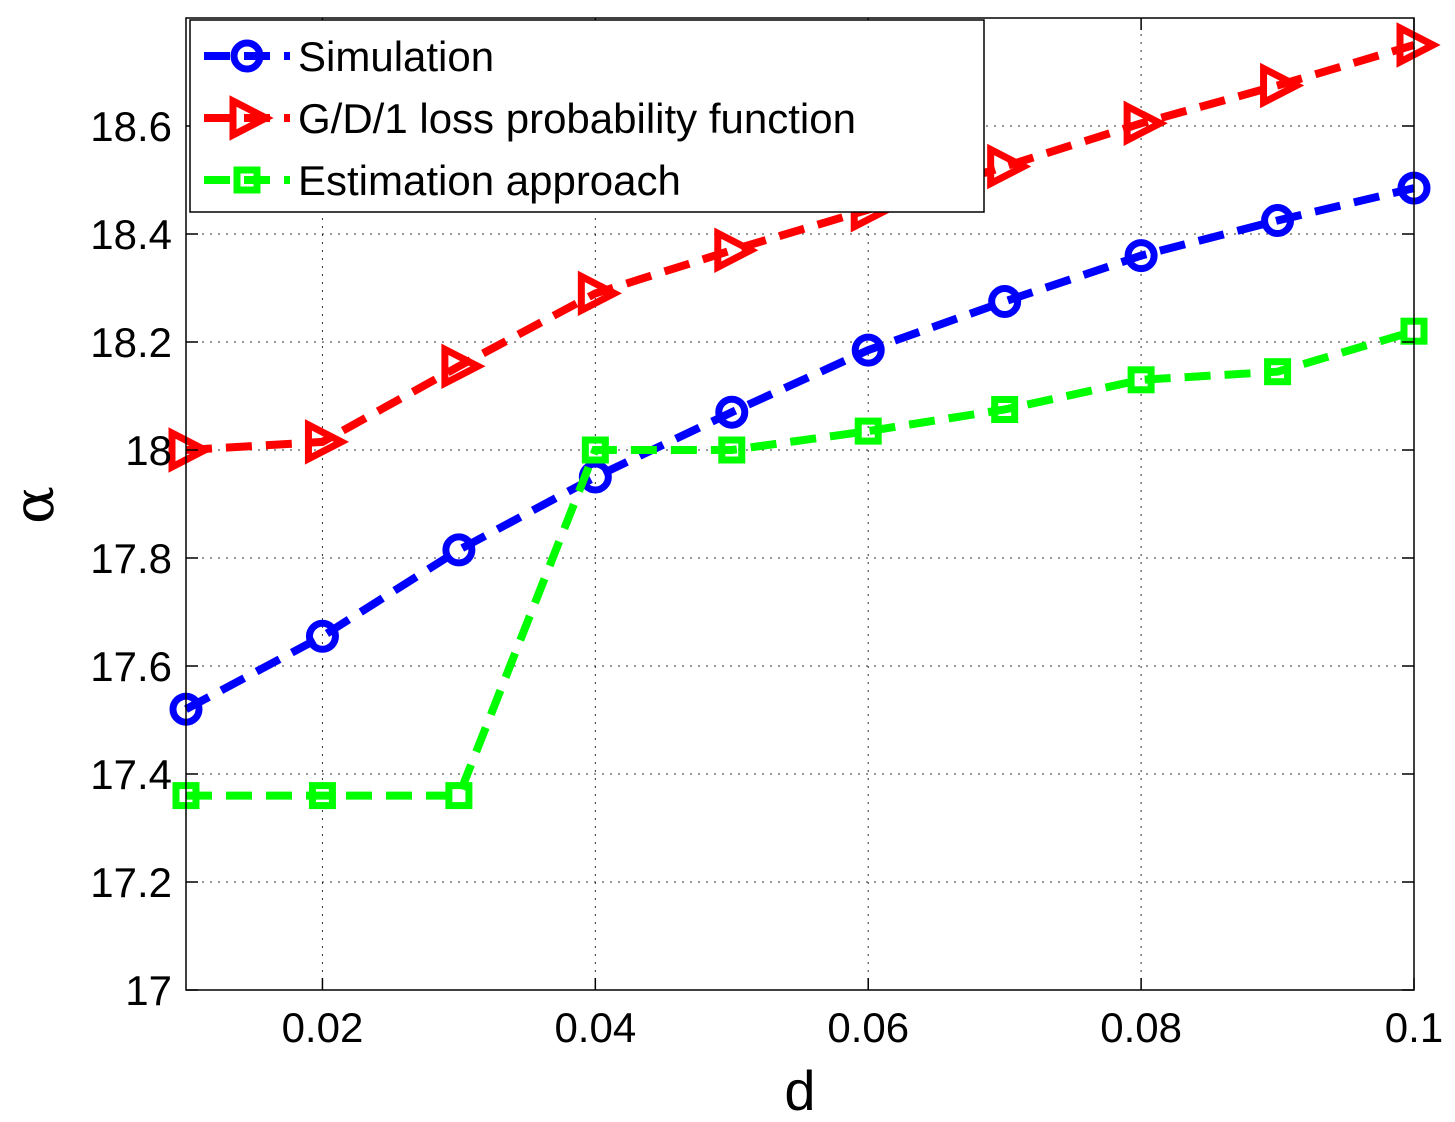  What do you see at coordinates (131, 882) in the screenshot?
I see `y-tick-label: 17.2` at bounding box center [131, 882].